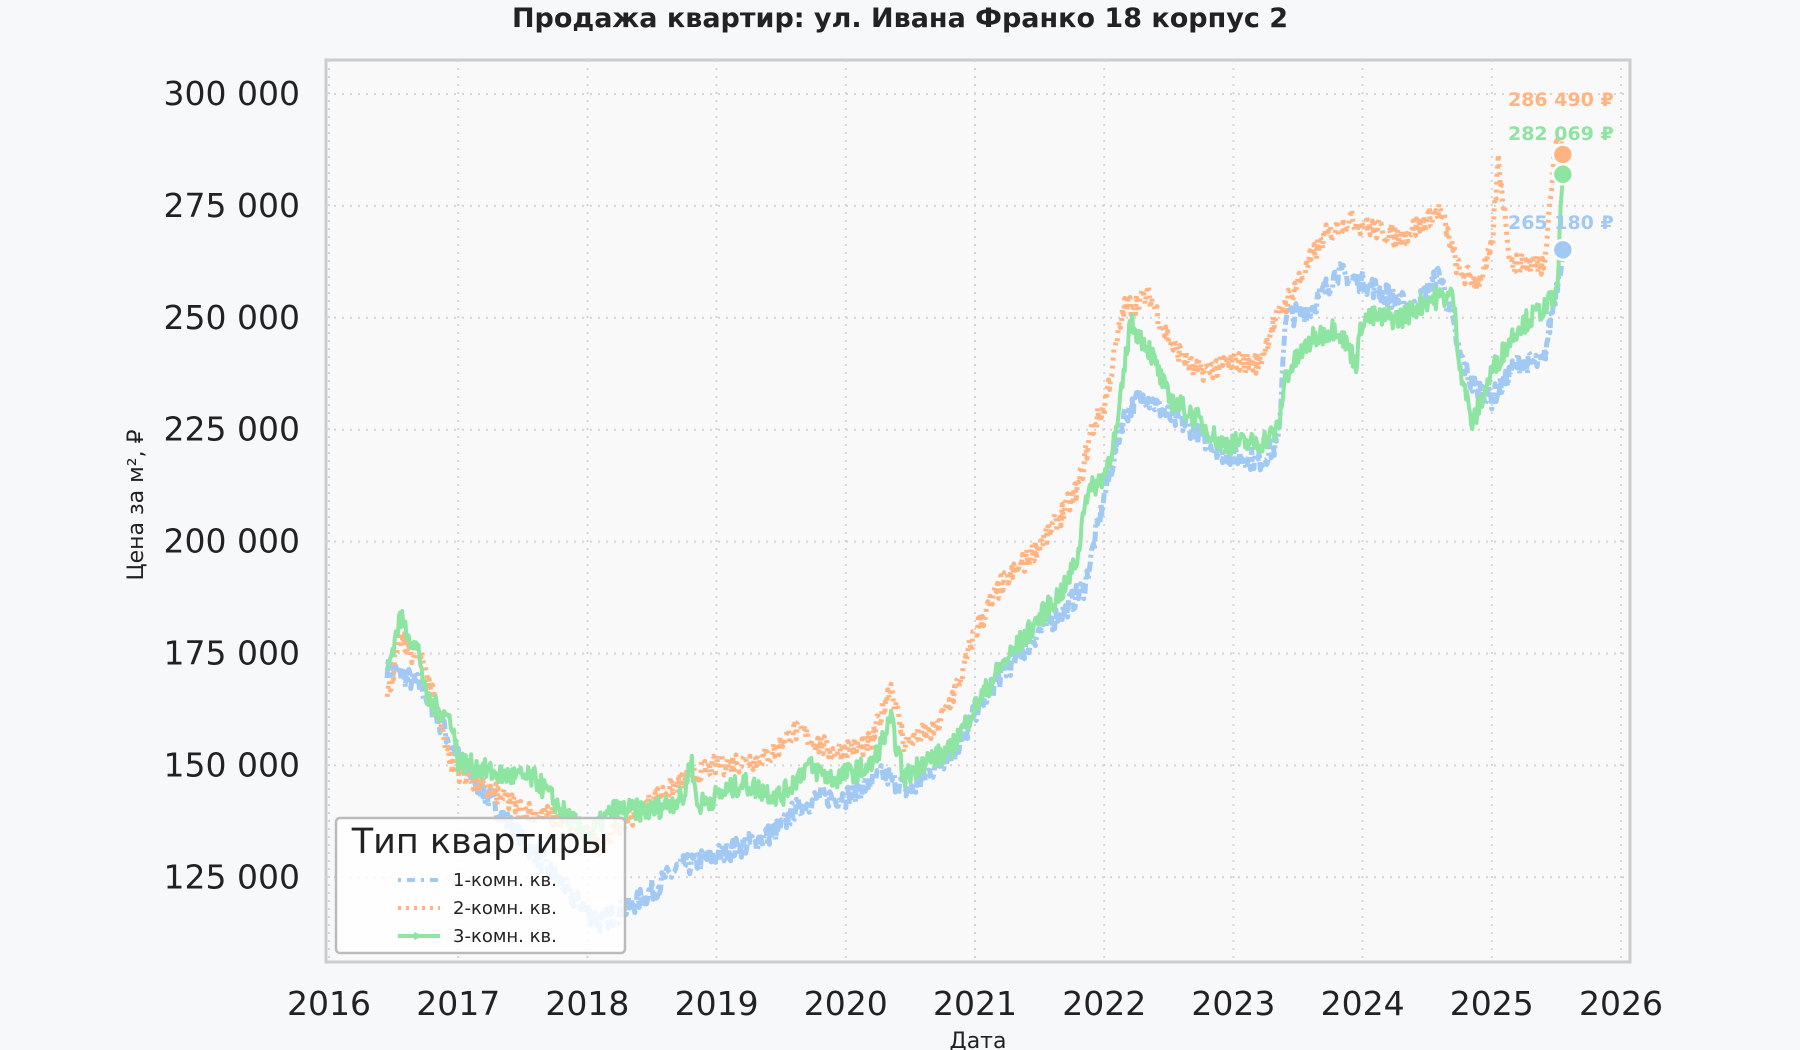 This screenshot has width=1800, height=1050. What do you see at coordinates (587, 1003) in the screenshot?
I see `x-tick-label: 2018` at bounding box center [587, 1003].